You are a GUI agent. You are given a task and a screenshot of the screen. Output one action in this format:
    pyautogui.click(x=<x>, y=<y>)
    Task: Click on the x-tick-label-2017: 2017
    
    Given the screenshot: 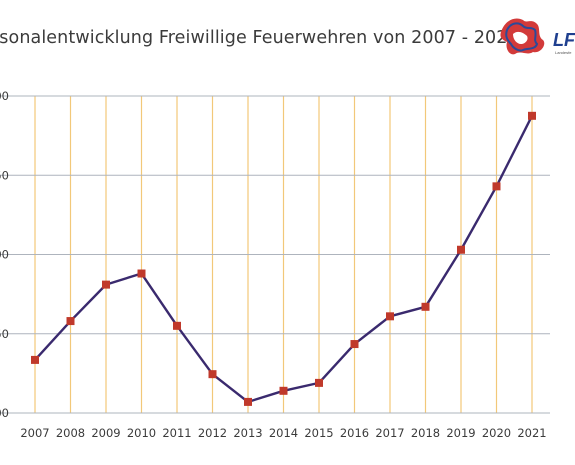 What is the action you would take?
    pyautogui.click(x=389, y=433)
    